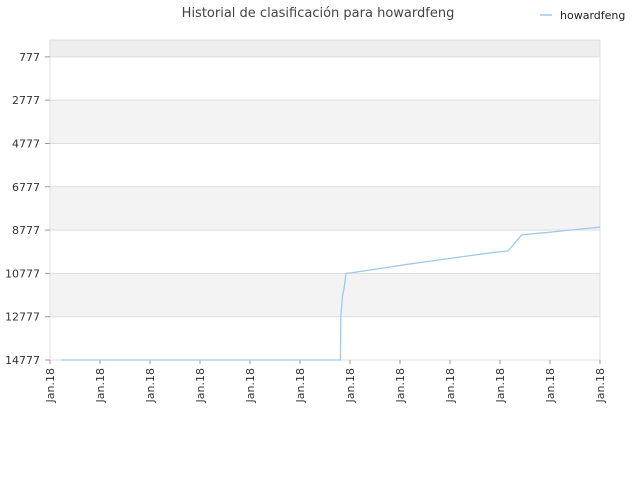 Image resolution: width=640 pixels, height=480 pixels. I want to click on legend: howardfeng, so click(582, 15).